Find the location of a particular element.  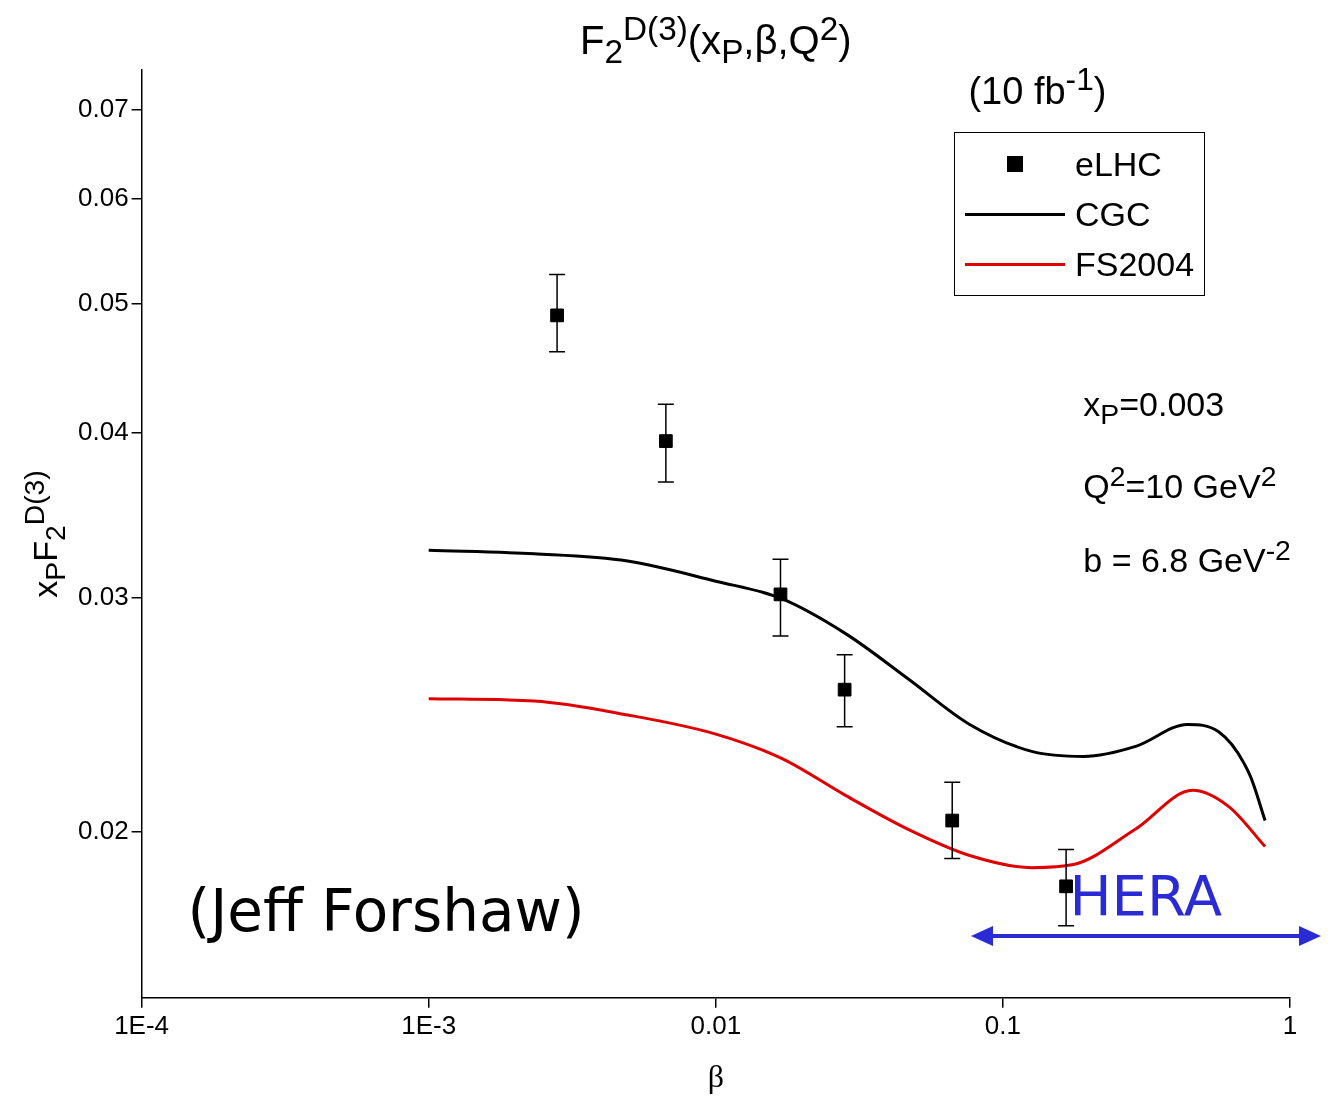

legend-label: FS2004 is located at coordinates (1135, 264).